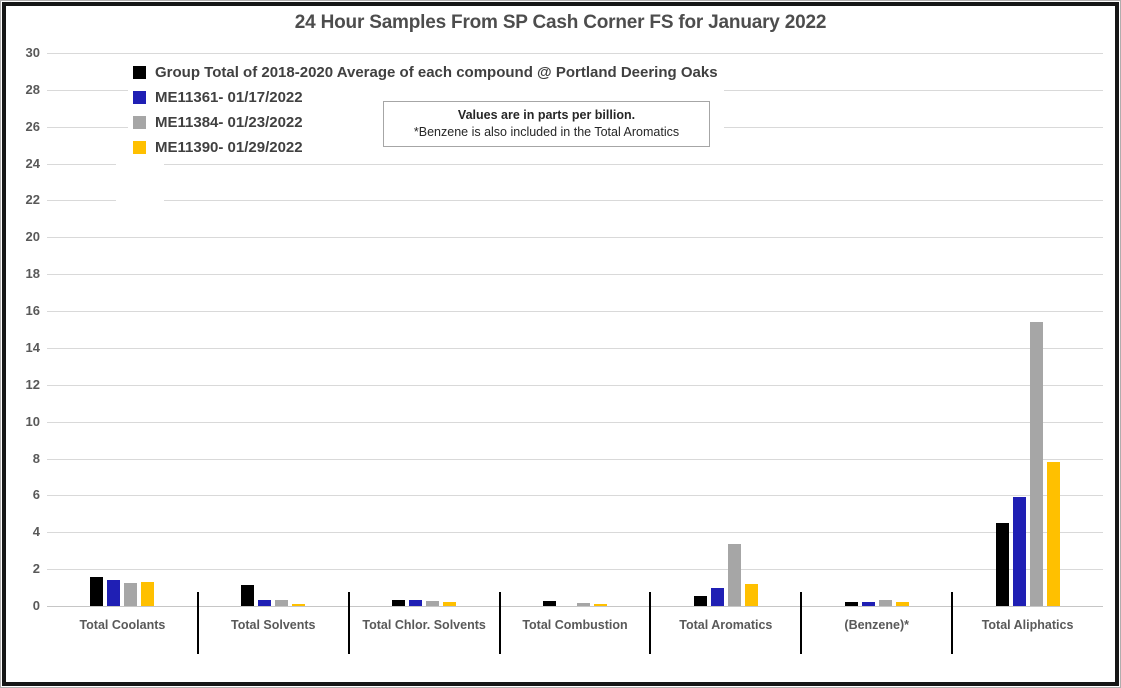 The image size is (1121, 688). I want to click on bar-series1-cat2, so click(248, 595).